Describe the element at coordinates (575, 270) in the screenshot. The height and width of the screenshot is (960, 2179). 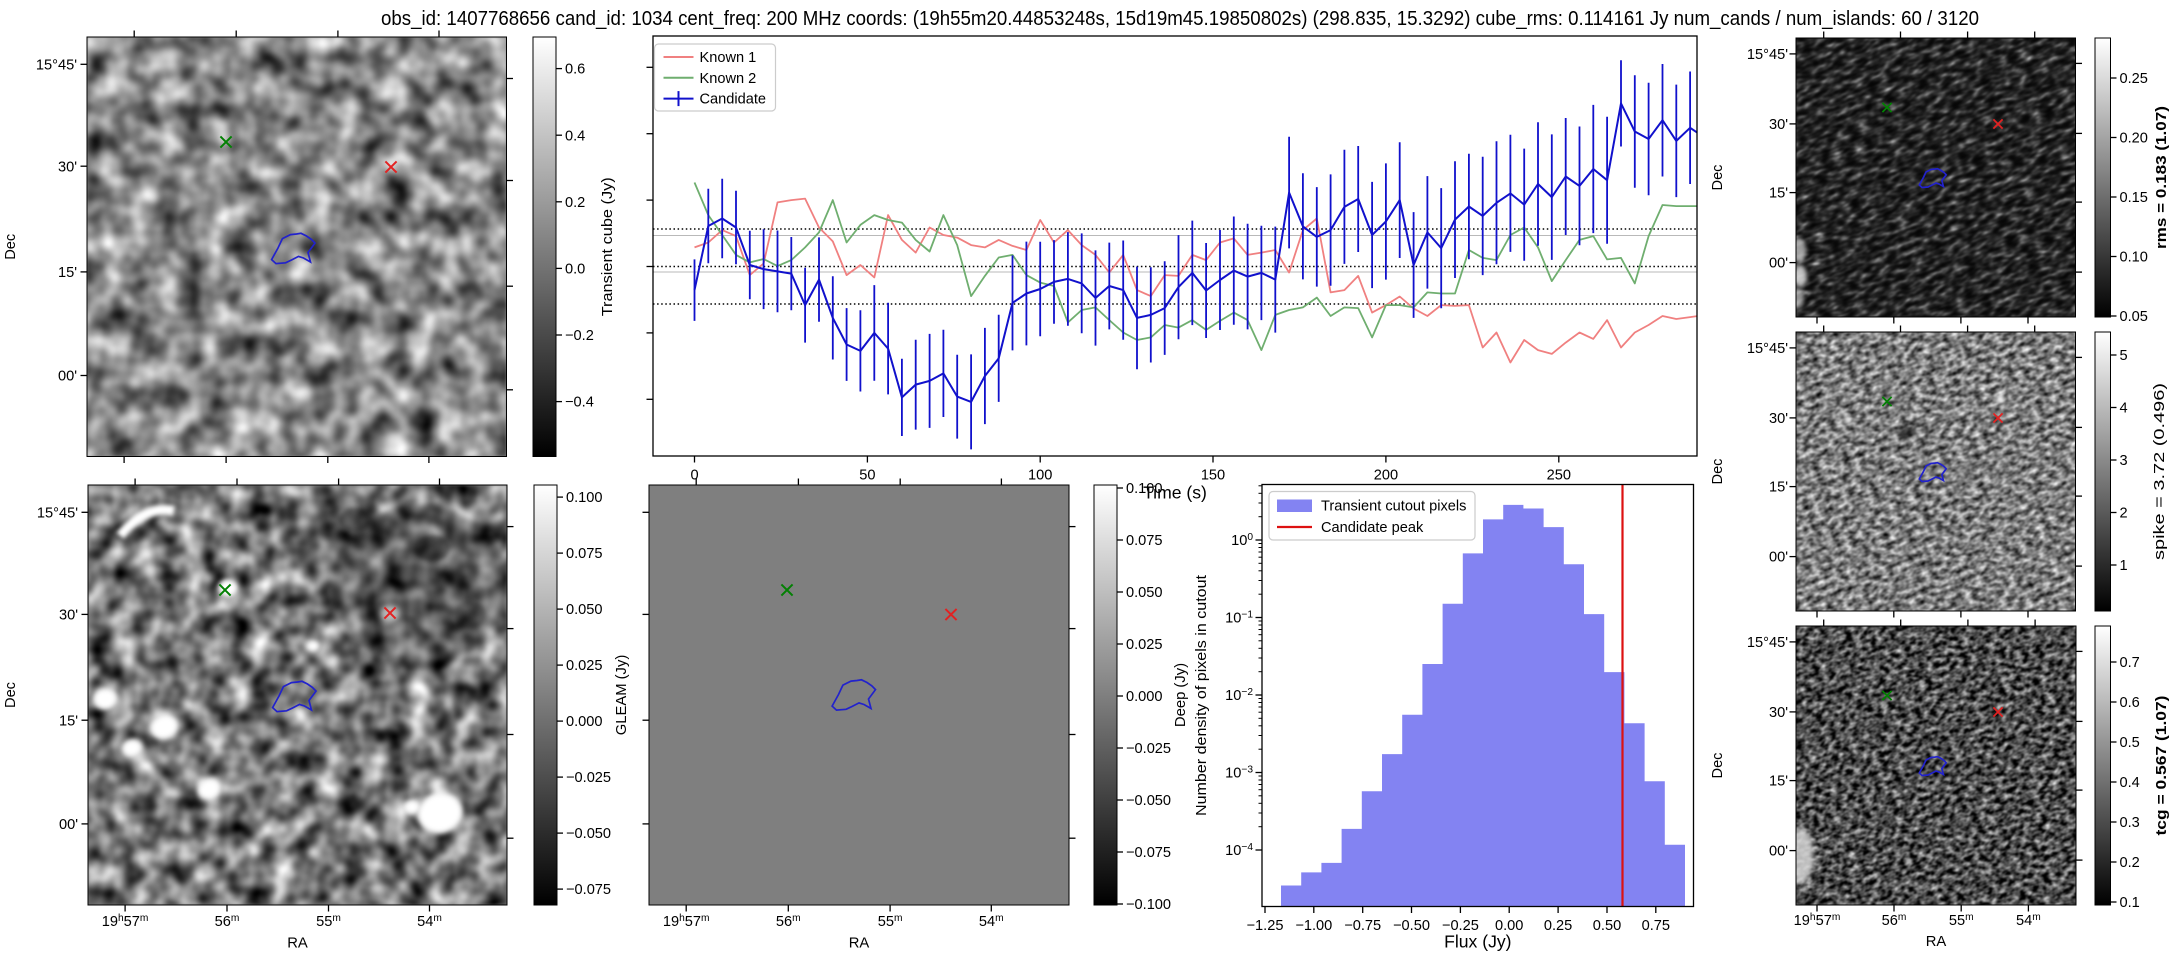
I see `svg-text: 0.0` at that location.